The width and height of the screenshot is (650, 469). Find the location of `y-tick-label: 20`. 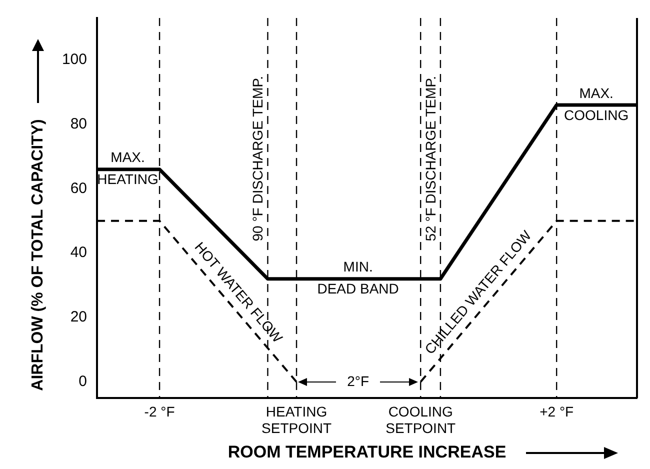

y-tick-label: 20 is located at coordinates (78, 317).